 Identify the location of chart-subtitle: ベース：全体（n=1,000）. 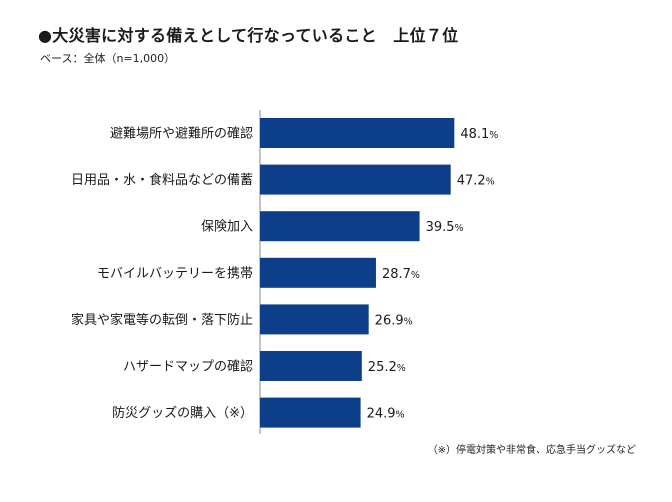
(108, 58).